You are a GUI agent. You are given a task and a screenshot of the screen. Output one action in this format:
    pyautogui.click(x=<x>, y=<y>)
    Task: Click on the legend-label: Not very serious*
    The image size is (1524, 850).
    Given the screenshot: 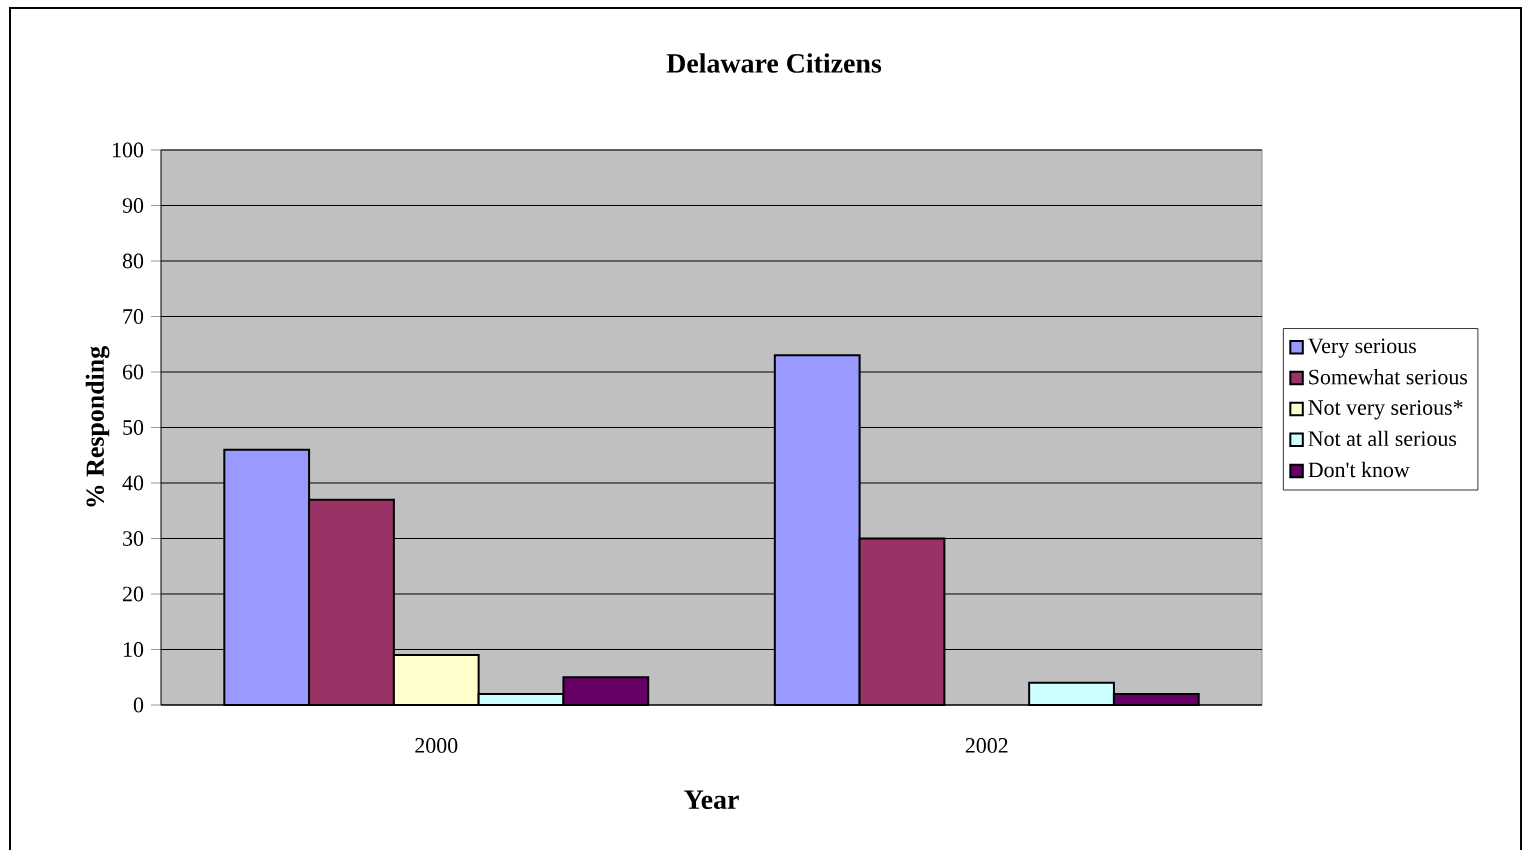 What is the action you would take?
    pyautogui.click(x=1385, y=410)
    